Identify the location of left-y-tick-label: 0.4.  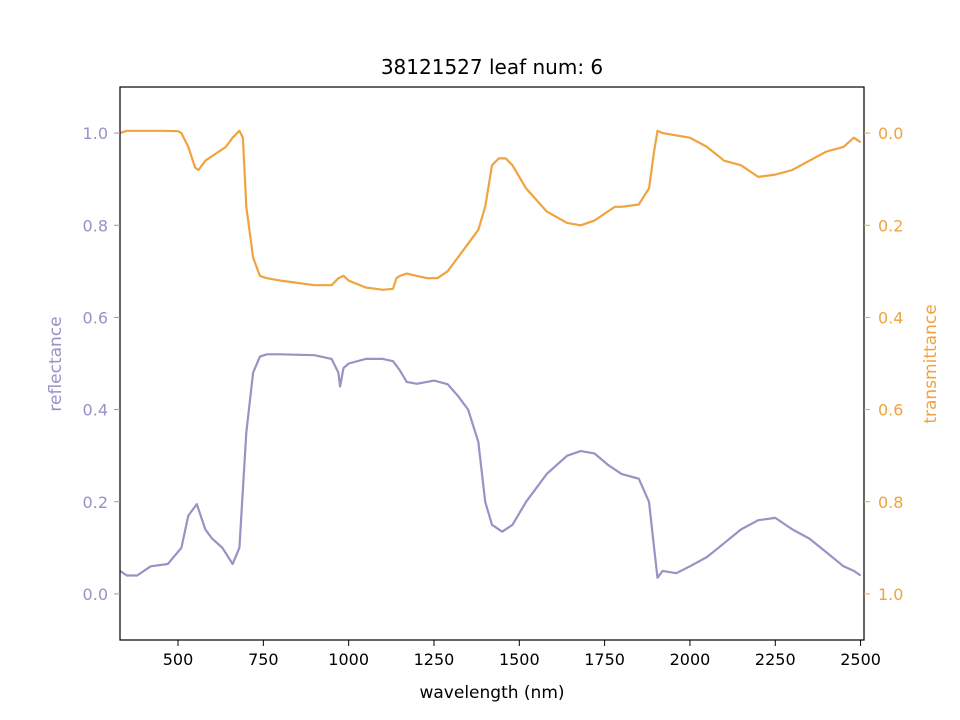
(95, 410).